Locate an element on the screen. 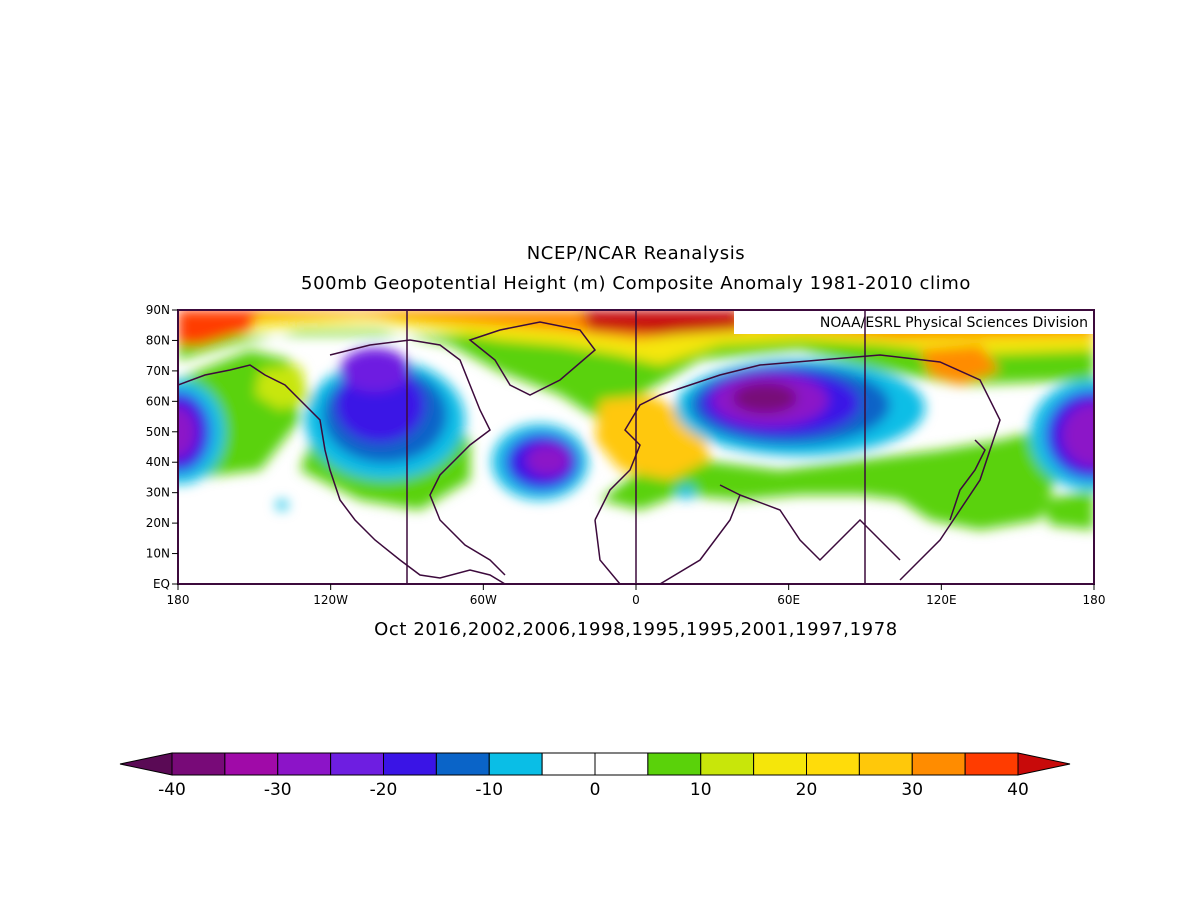 The width and height of the screenshot is (1190, 921). coast-eurasia is located at coordinates (797, 467).